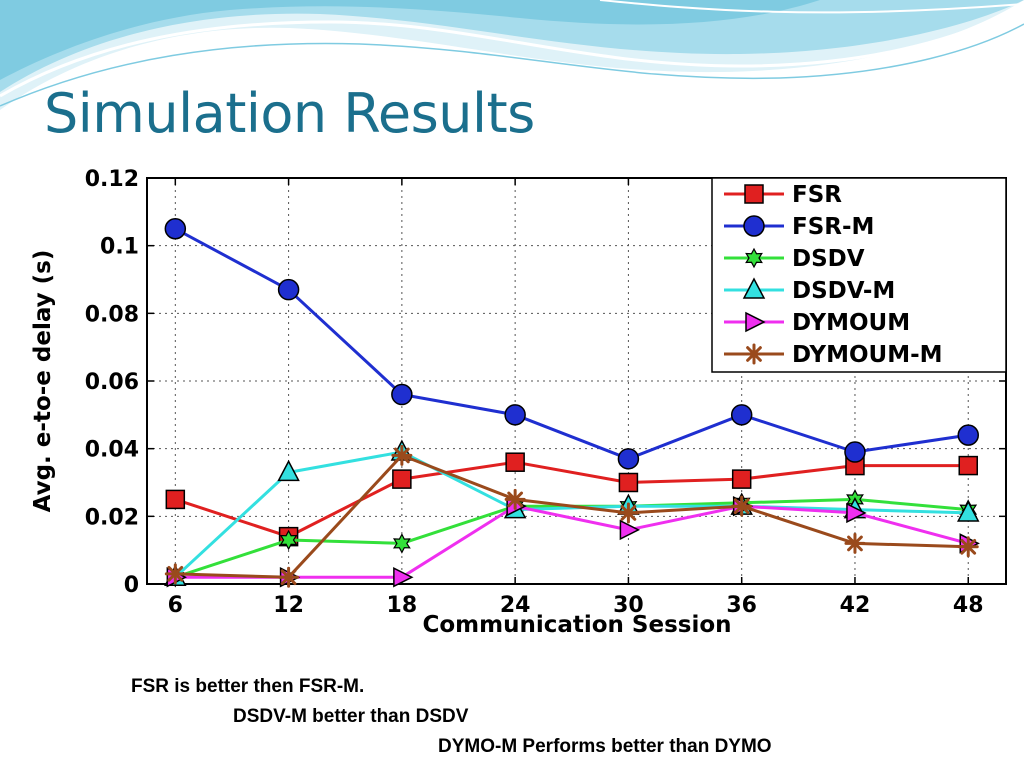 This screenshot has width=1024, height=768. I want to click on legend: FSR FSR-M DSDV DSDV-M DYMOUM DYMOUM-M, so click(859, 275).